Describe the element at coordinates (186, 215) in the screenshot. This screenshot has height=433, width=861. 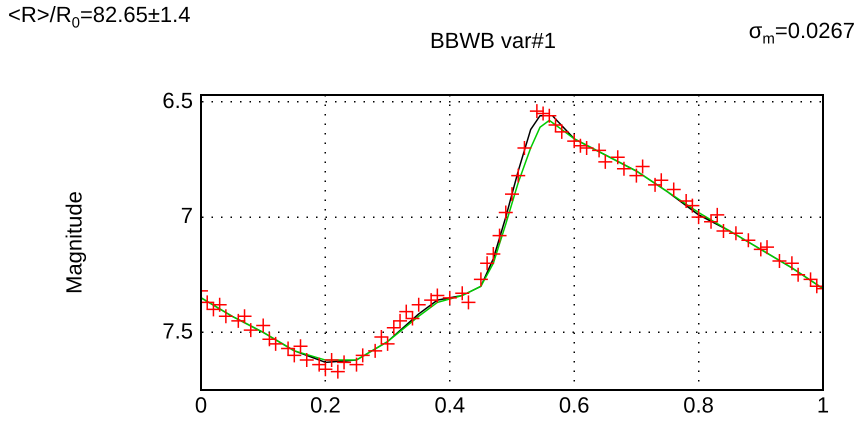
I see `y-tick-label: 7` at that location.